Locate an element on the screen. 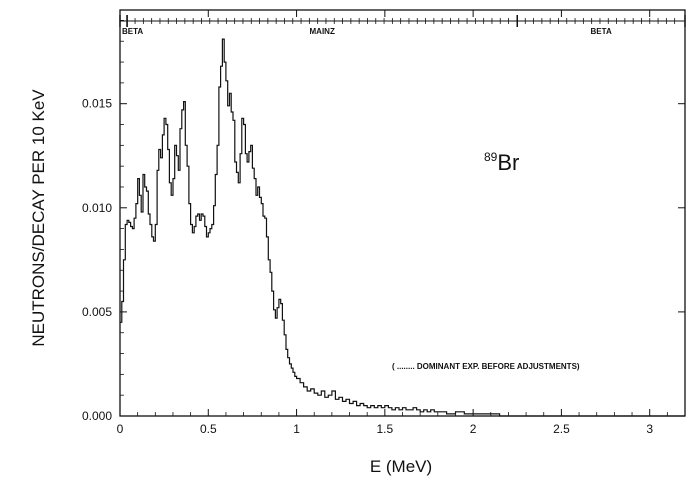 The width and height of the screenshot is (696, 479). x-axis-title: E (MeV) is located at coordinates (401, 466).